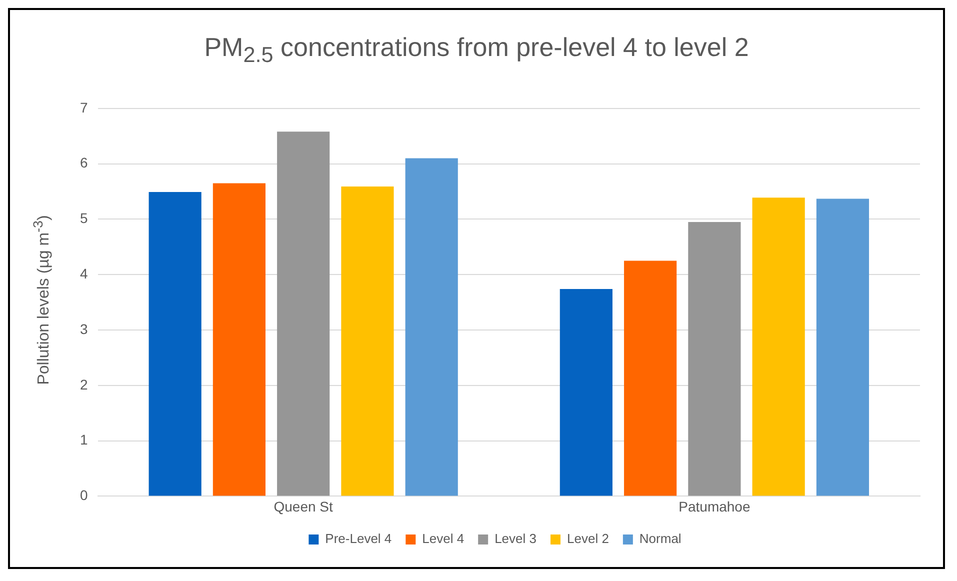  Describe the element at coordinates (443, 538) in the screenshot. I see `legend-label: Level 4` at that location.